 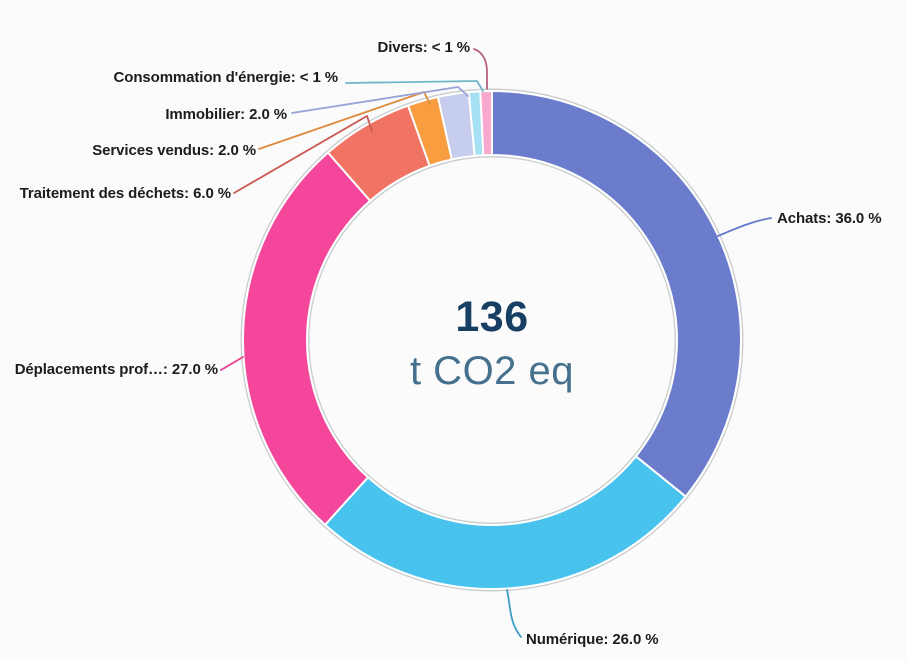 What do you see at coordinates (514, 613) in the screenshot?
I see `leader-line-num-rique` at bounding box center [514, 613].